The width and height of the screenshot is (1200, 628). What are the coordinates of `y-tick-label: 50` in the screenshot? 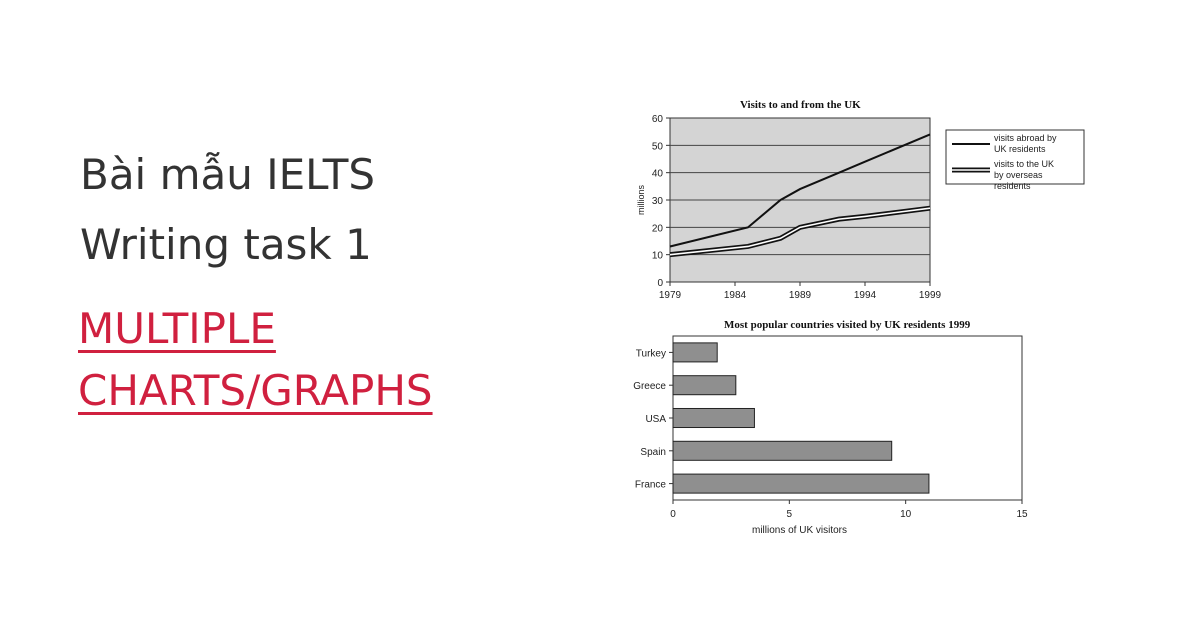 It's located at (658, 146).